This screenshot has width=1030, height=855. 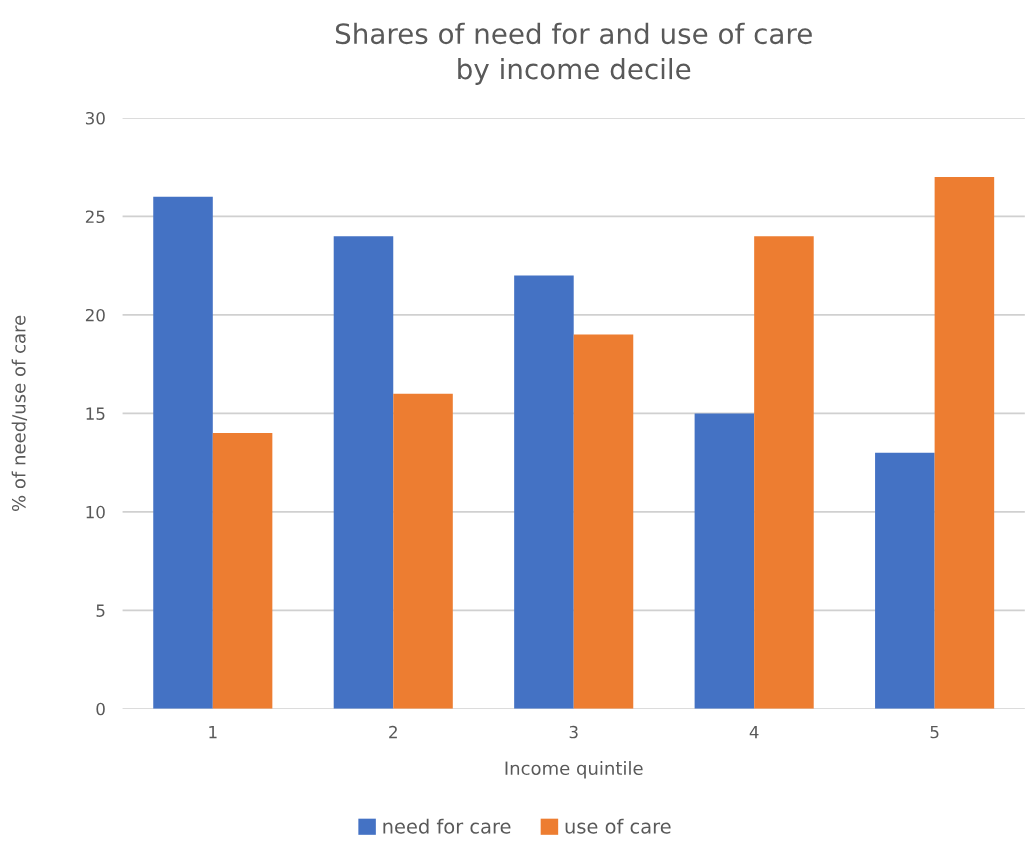 What do you see at coordinates (573, 732) in the screenshot?
I see `x-tick-label: 3` at bounding box center [573, 732].